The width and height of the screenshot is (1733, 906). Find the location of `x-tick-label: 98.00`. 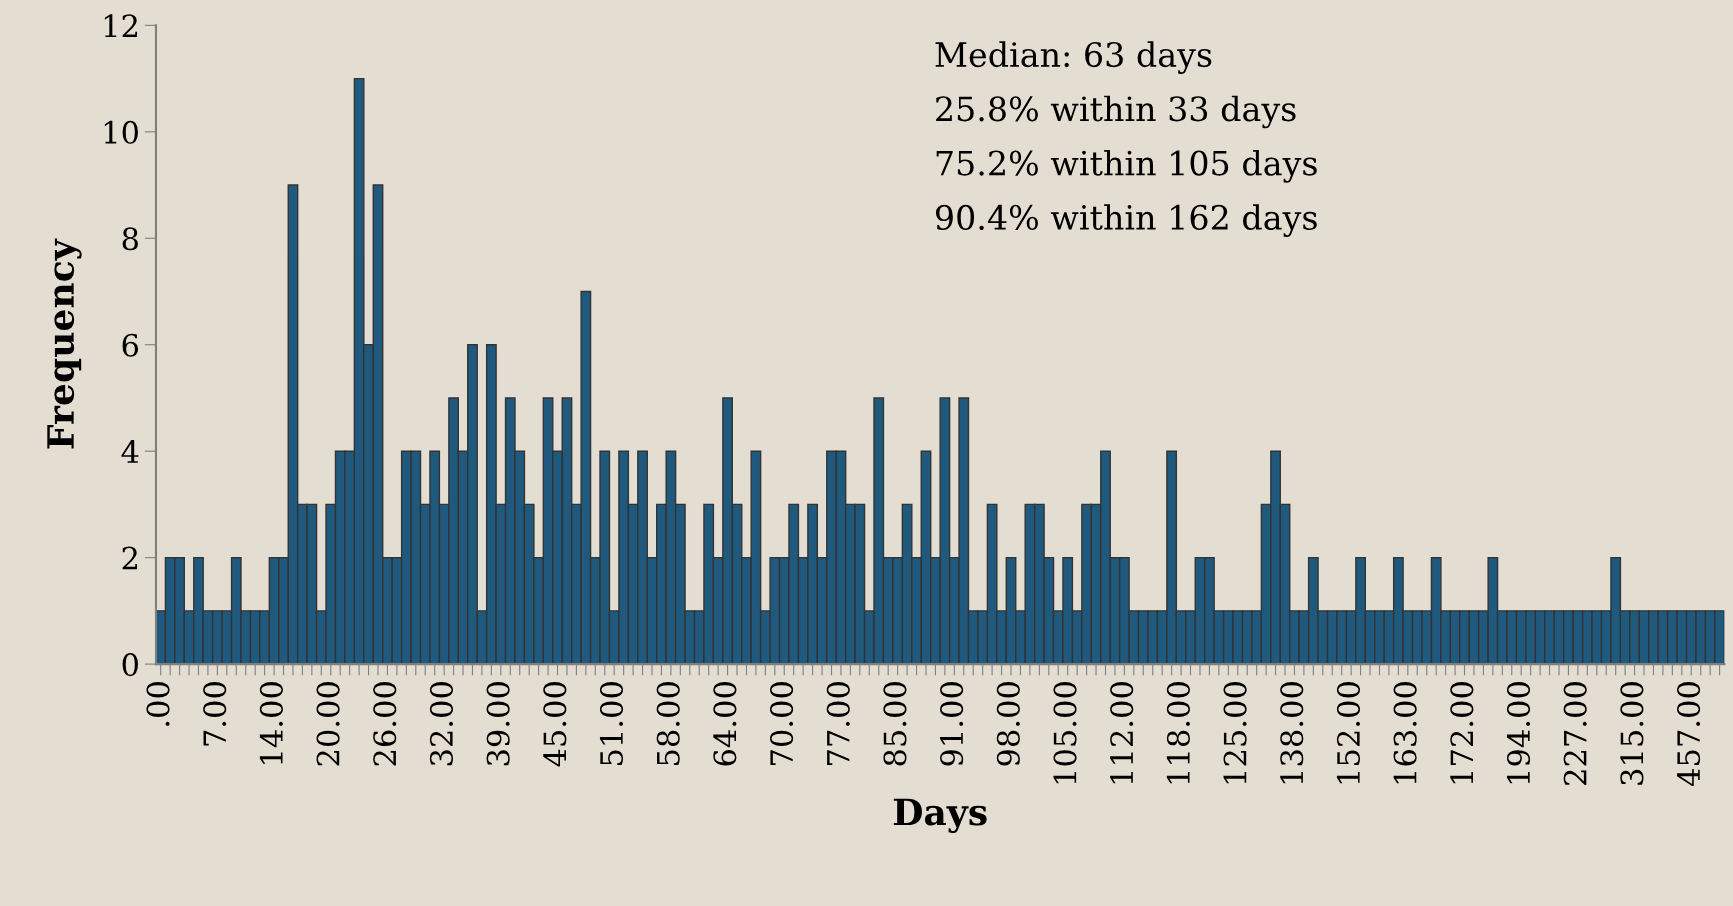

x-tick-label: 98.00 is located at coordinates (1008, 724).